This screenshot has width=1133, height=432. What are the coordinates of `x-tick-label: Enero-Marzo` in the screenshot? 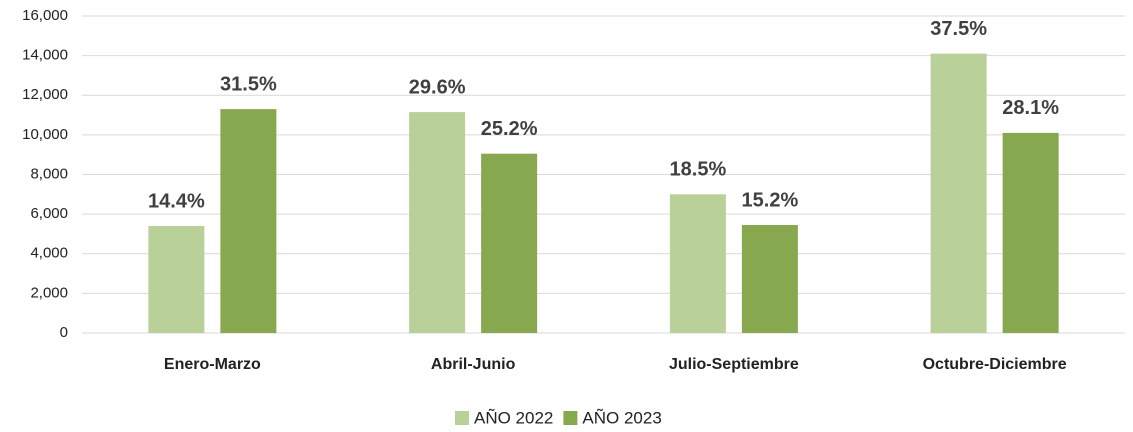 It's located at (212, 364).